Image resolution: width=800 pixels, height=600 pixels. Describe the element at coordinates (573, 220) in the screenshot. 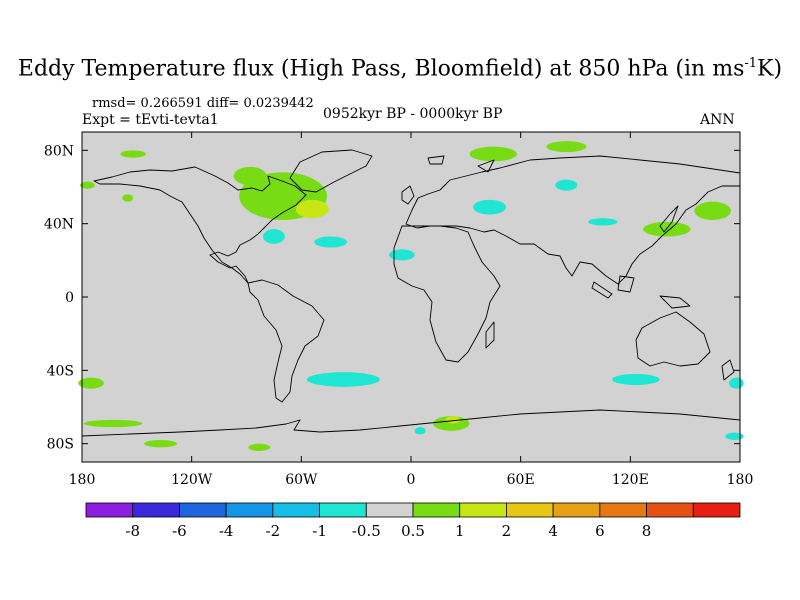

I see `coast-eurasia` at that location.